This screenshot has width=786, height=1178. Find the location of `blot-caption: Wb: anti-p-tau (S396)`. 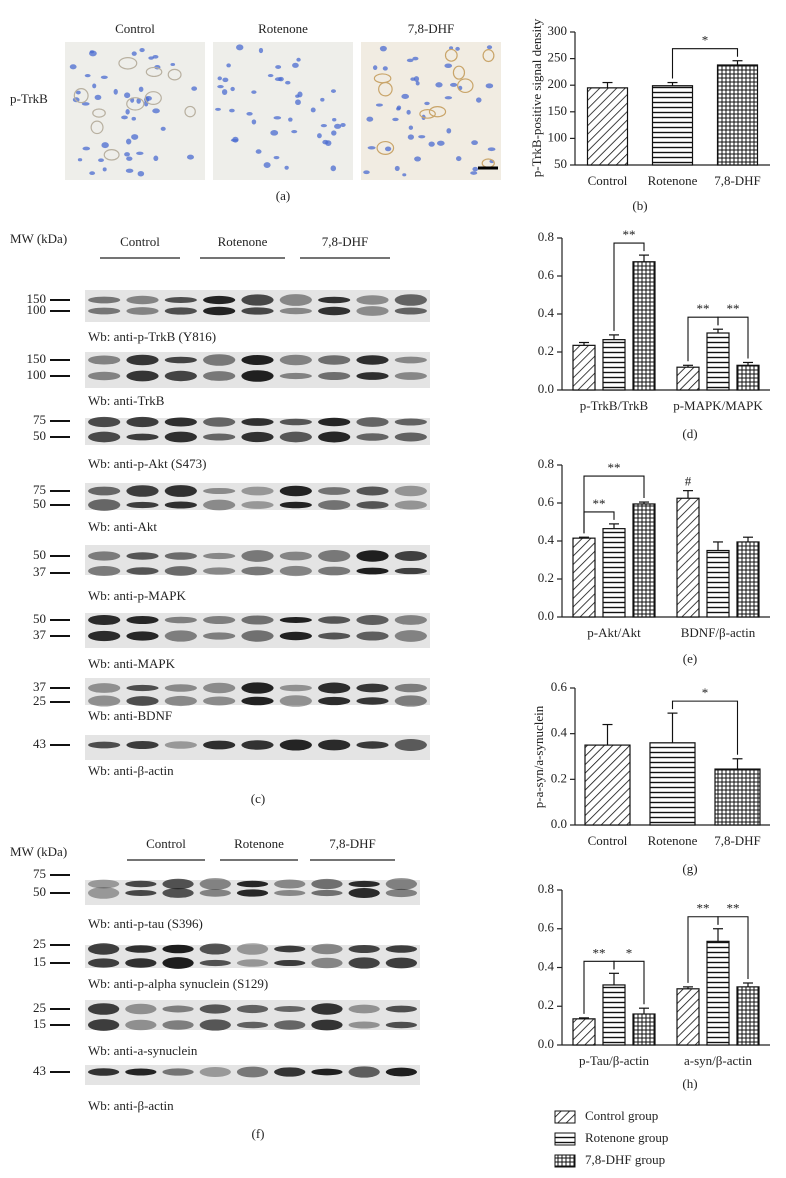

blot-caption: Wb: anti-p-tau (S396) is located at coordinates (145, 923).